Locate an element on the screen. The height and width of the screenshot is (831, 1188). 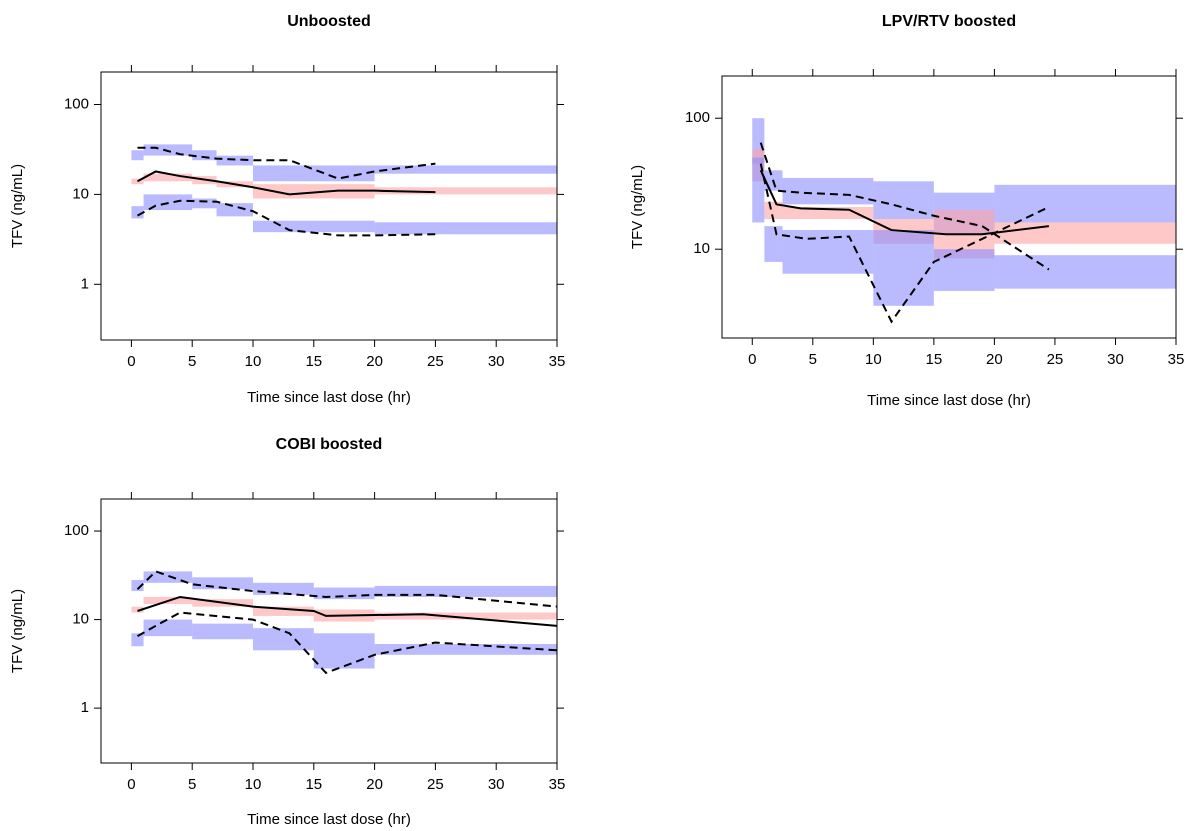
chart-title: COBI boosted is located at coordinates (329, 444).